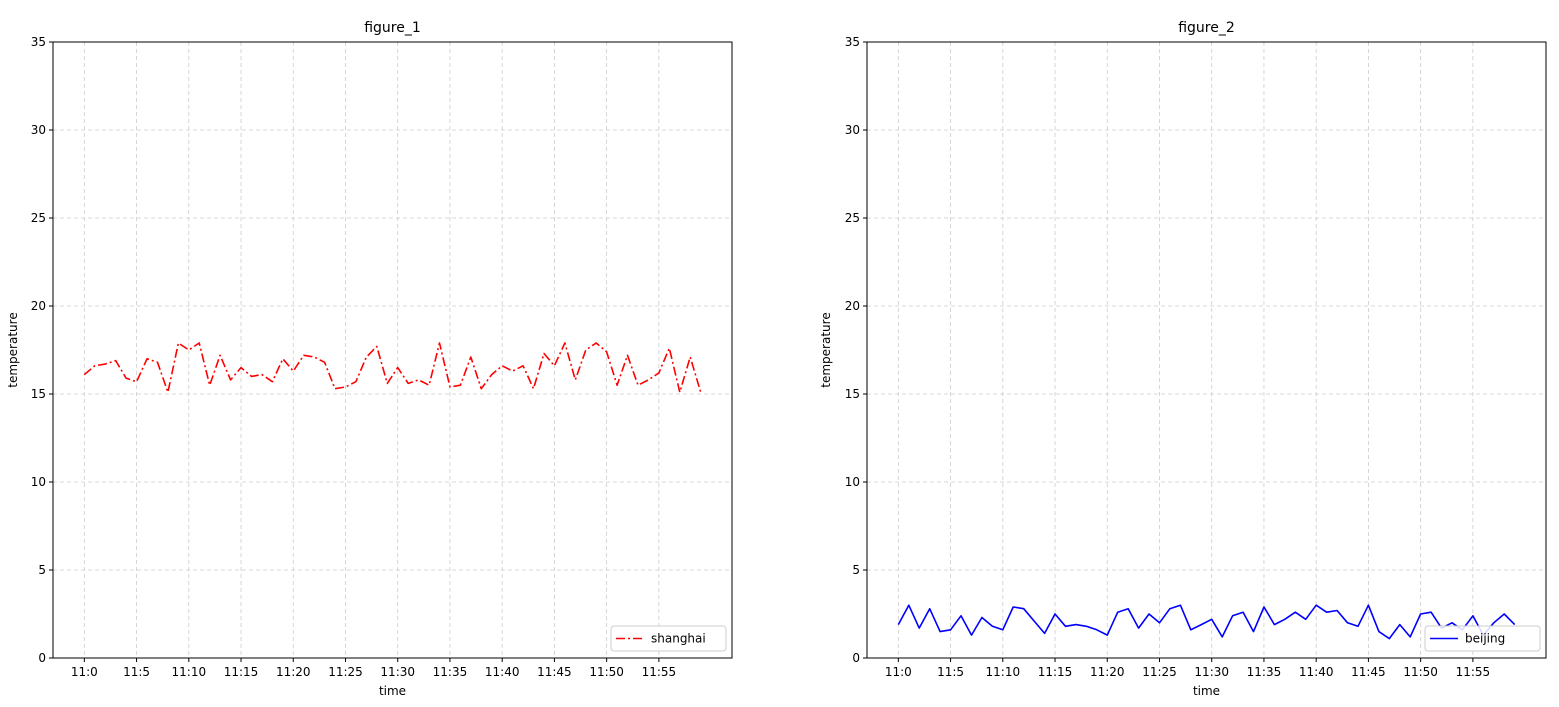 Image resolution: width=1559 pixels, height=707 pixels. I want to click on legend-label: shanghai, so click(678, 639).